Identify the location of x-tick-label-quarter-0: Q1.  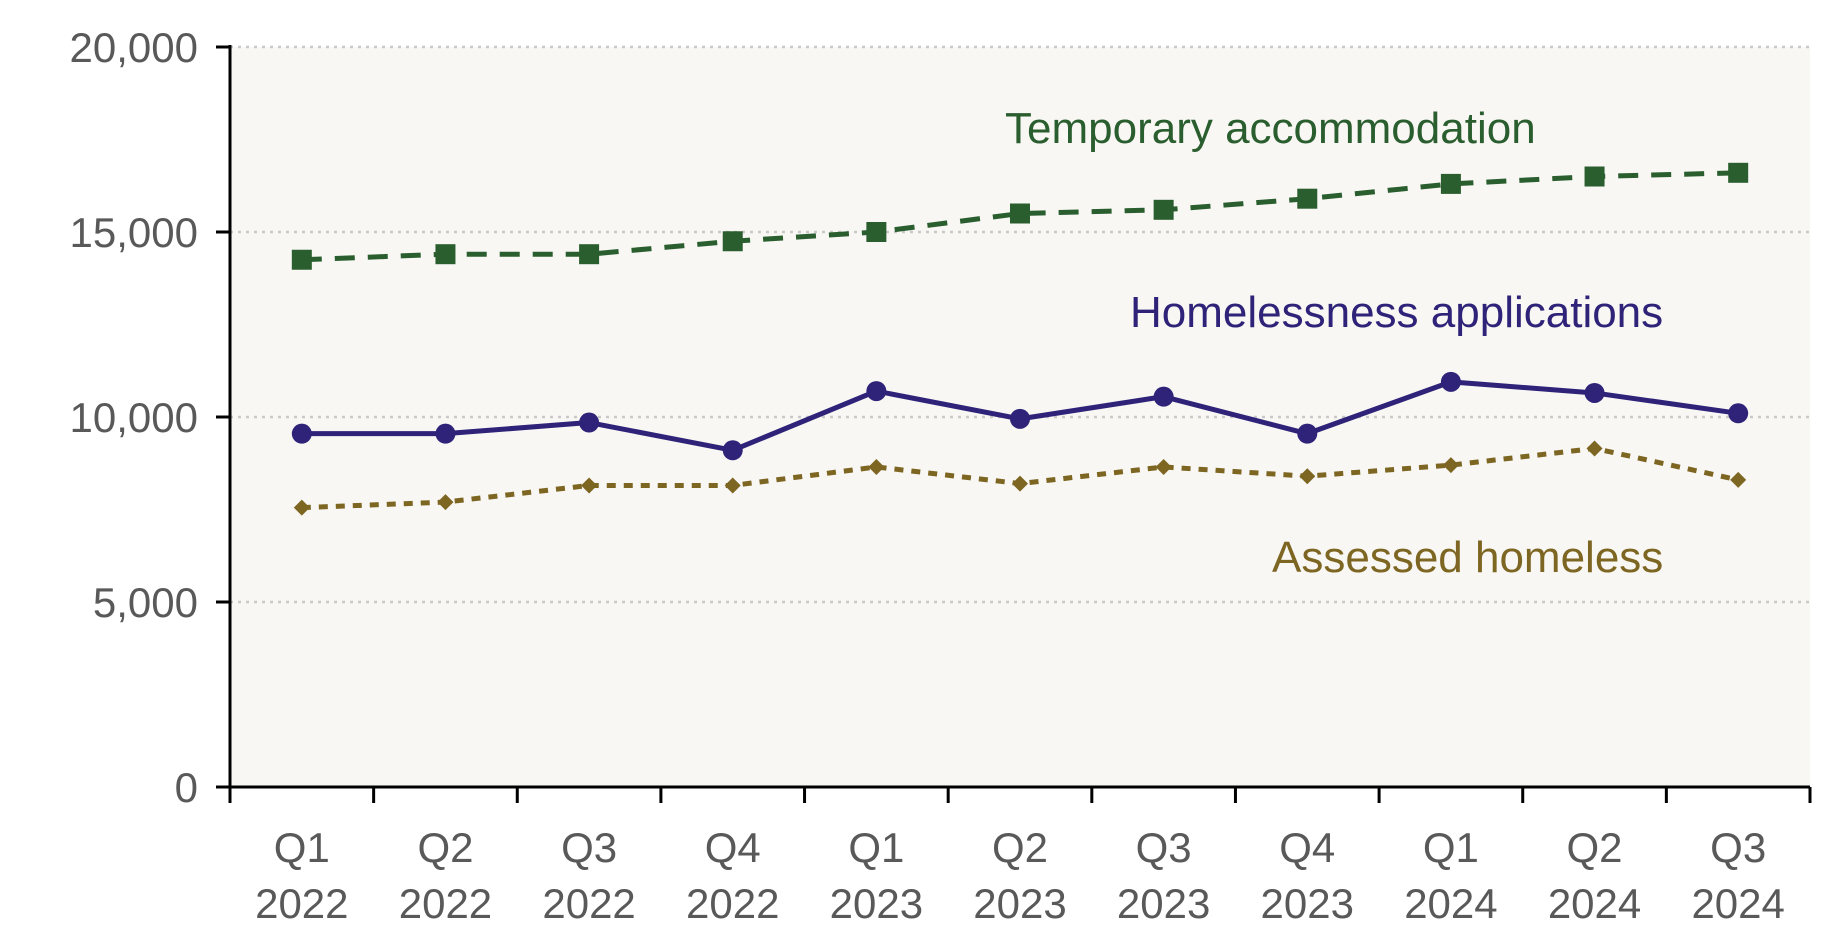
(302, 847).